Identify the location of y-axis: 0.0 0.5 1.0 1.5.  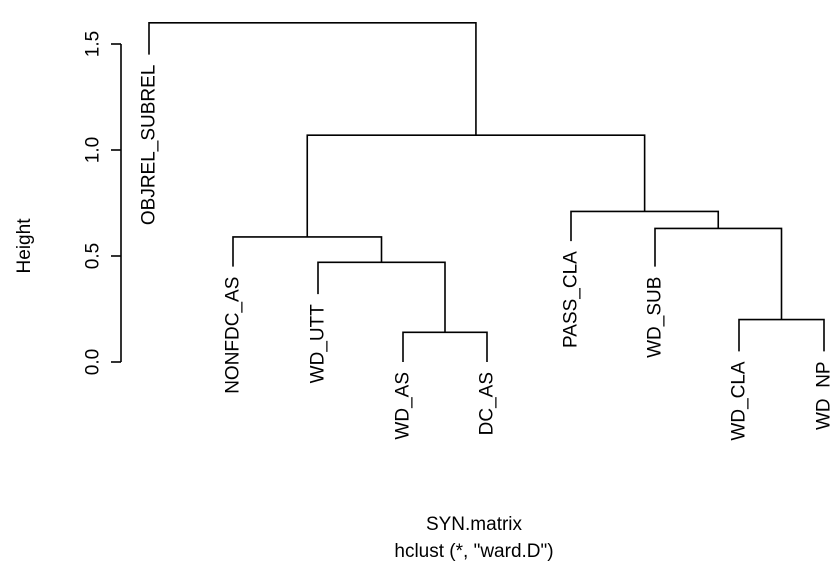
(102, 203).